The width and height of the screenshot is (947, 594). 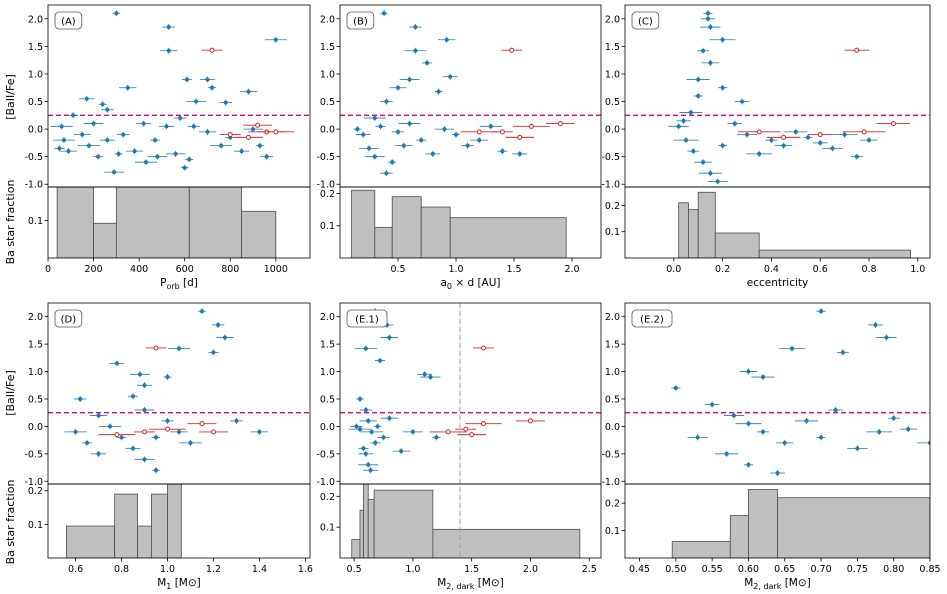 I want to click on panel-label-box, so click(x=367, y=318).